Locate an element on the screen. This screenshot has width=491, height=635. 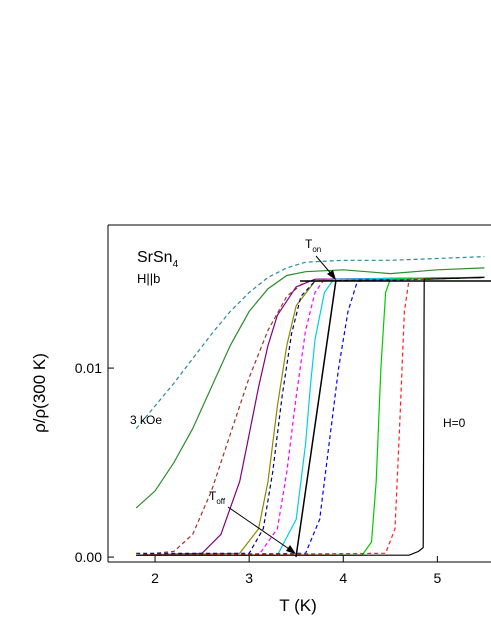
arrow is located at coordinates (260, 529).